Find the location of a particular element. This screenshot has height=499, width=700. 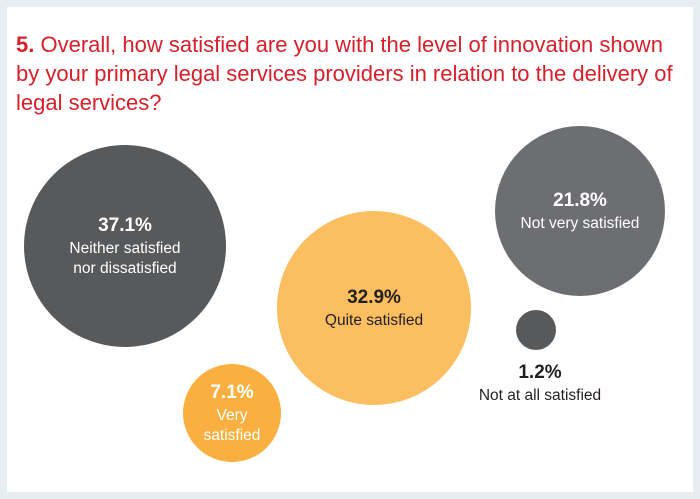

value-label-not-very-satisfied: 21.8% is located at coordinates (580, 200).